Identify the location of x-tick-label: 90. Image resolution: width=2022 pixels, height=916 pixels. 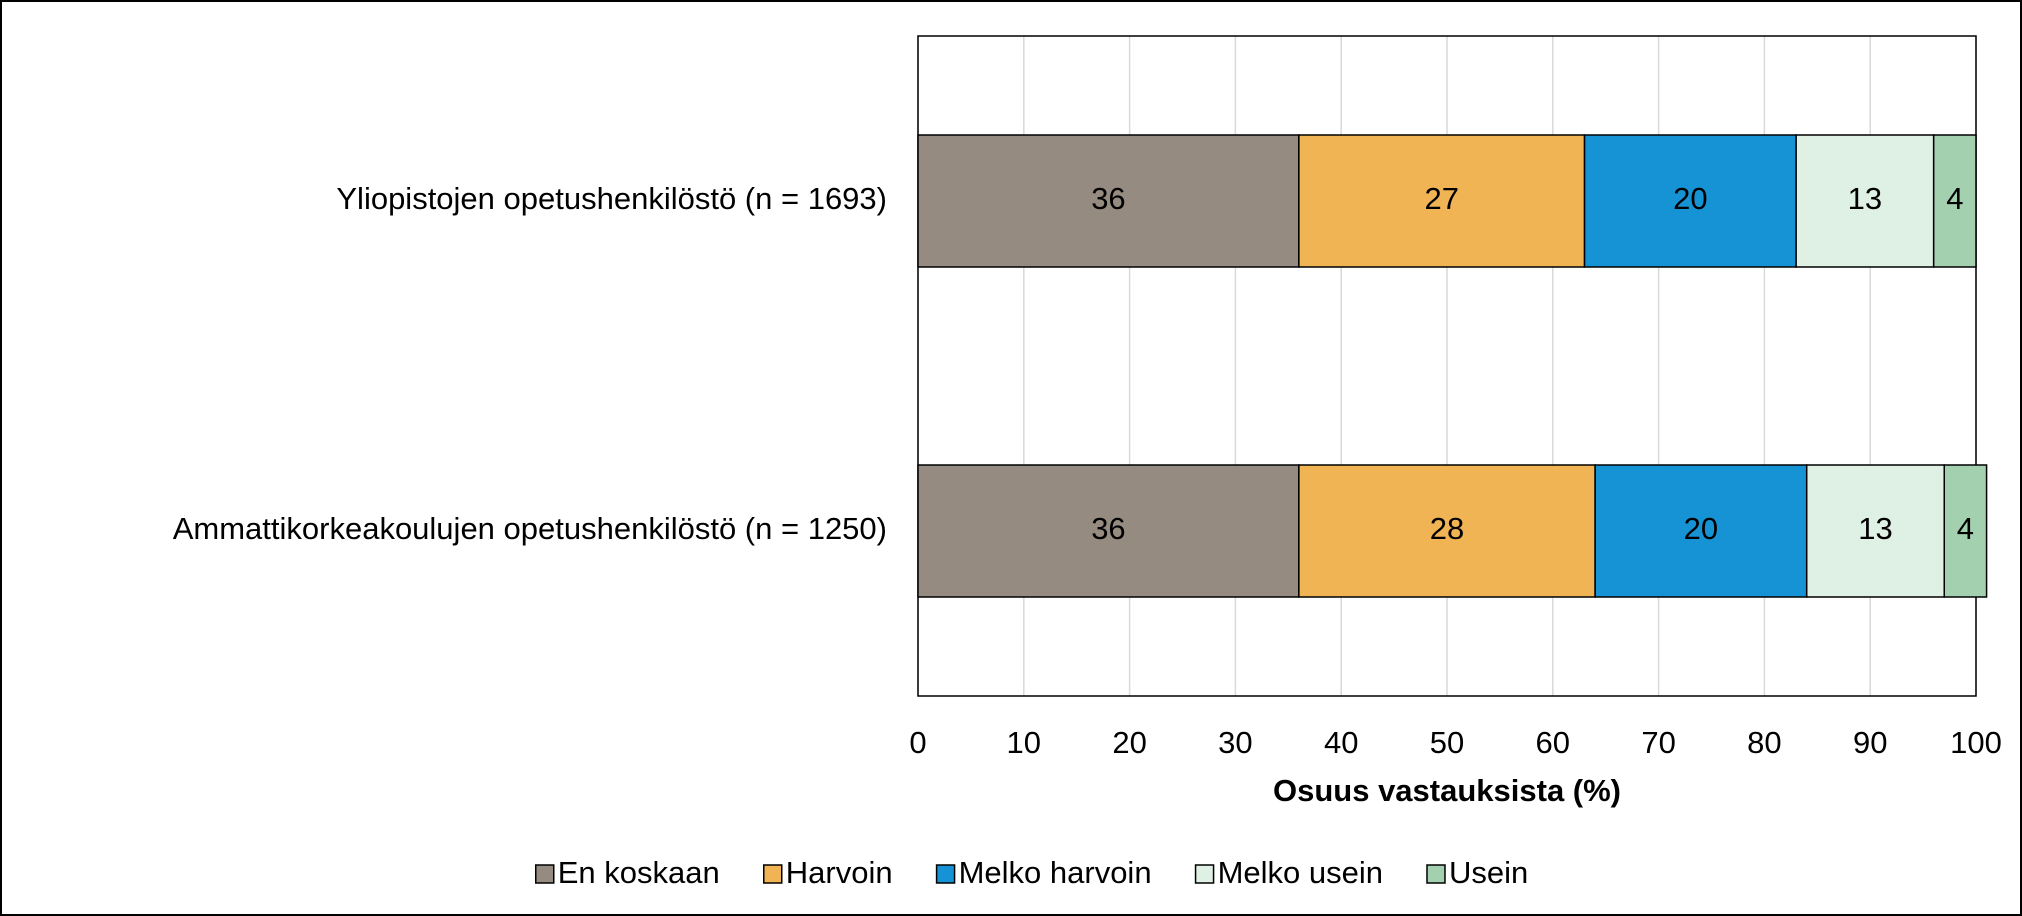
(1870, 742).